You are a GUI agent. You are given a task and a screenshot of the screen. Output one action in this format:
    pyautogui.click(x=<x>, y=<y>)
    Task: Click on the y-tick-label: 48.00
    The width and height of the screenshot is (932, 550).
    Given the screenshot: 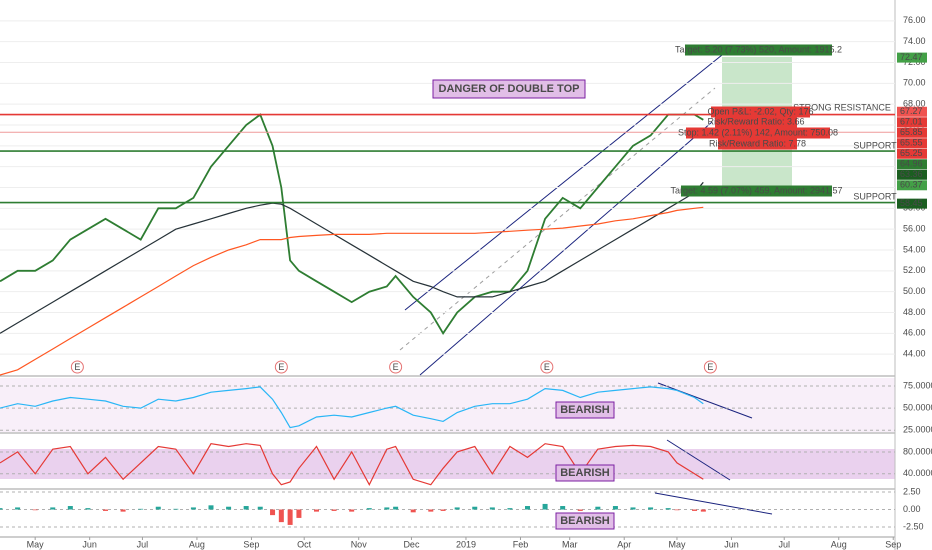 What is the action you would take?
    pyautogui.click(x=914, y=312)
    